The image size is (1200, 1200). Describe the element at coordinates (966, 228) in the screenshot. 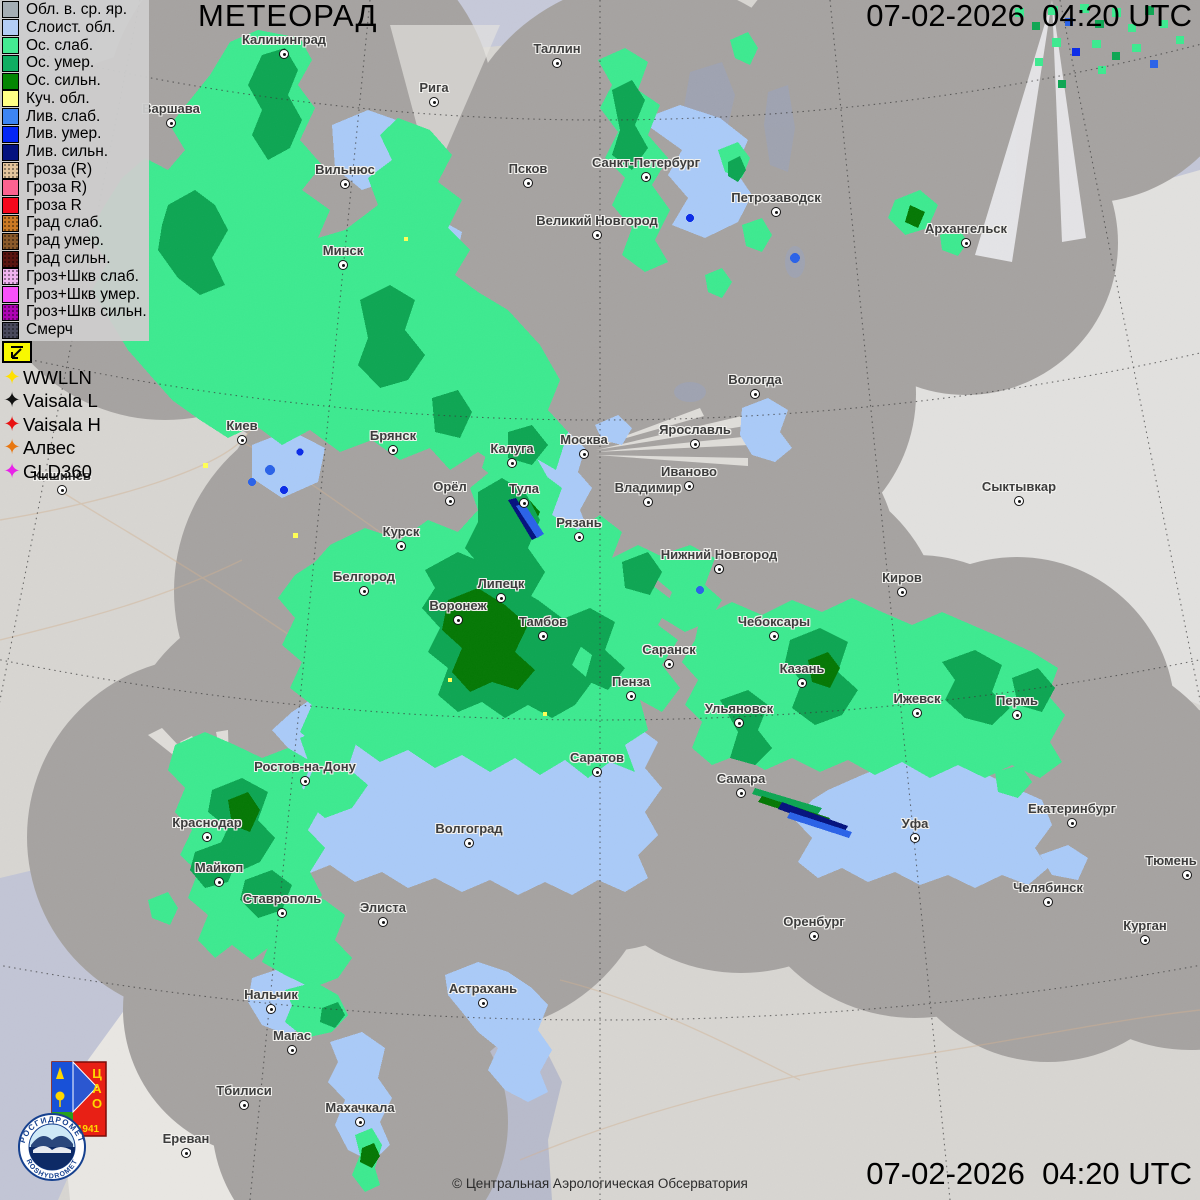

I see `city-label: Архангельск` at that location.